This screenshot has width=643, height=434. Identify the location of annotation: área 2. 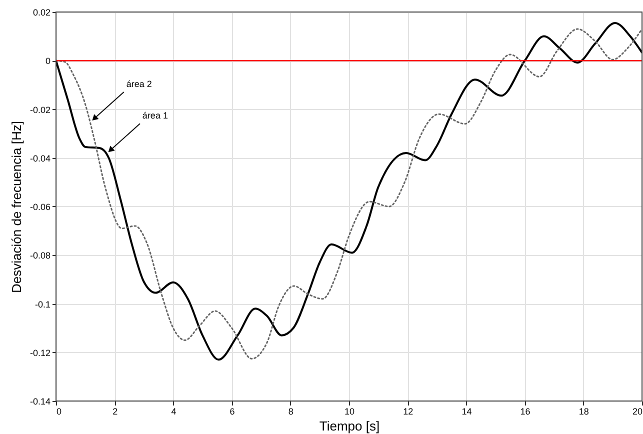
(139, 83).